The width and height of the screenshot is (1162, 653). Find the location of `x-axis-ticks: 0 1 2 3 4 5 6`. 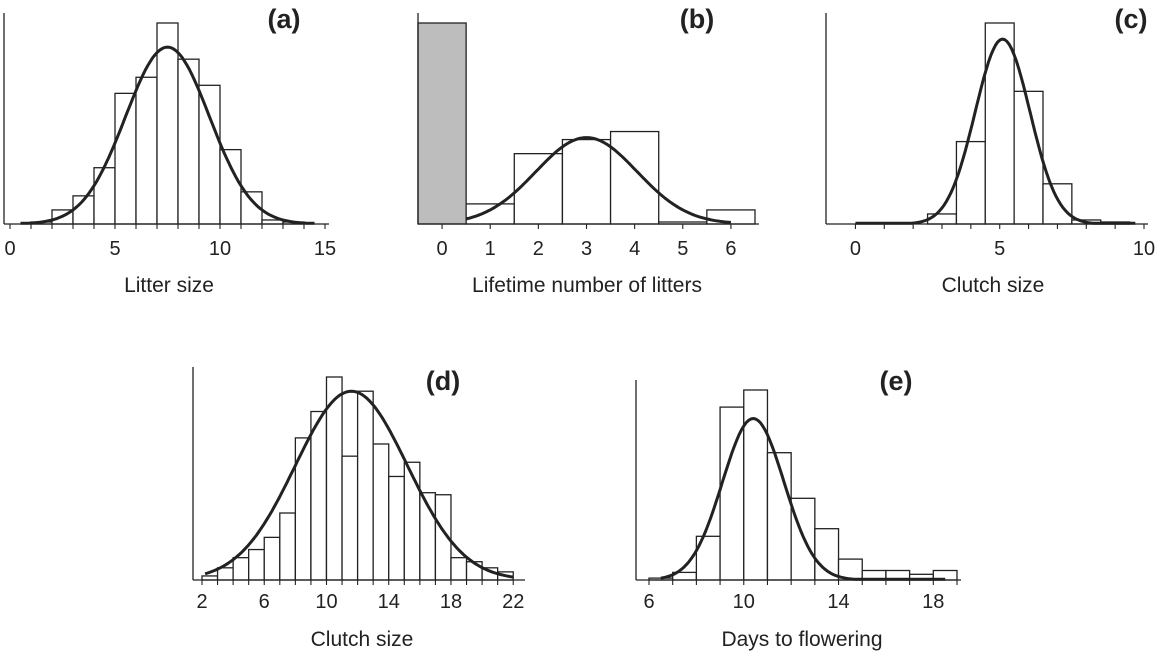

x-axis-ticks: 0 1 2 3 4 5 6 is located at coordinates (586, 242).